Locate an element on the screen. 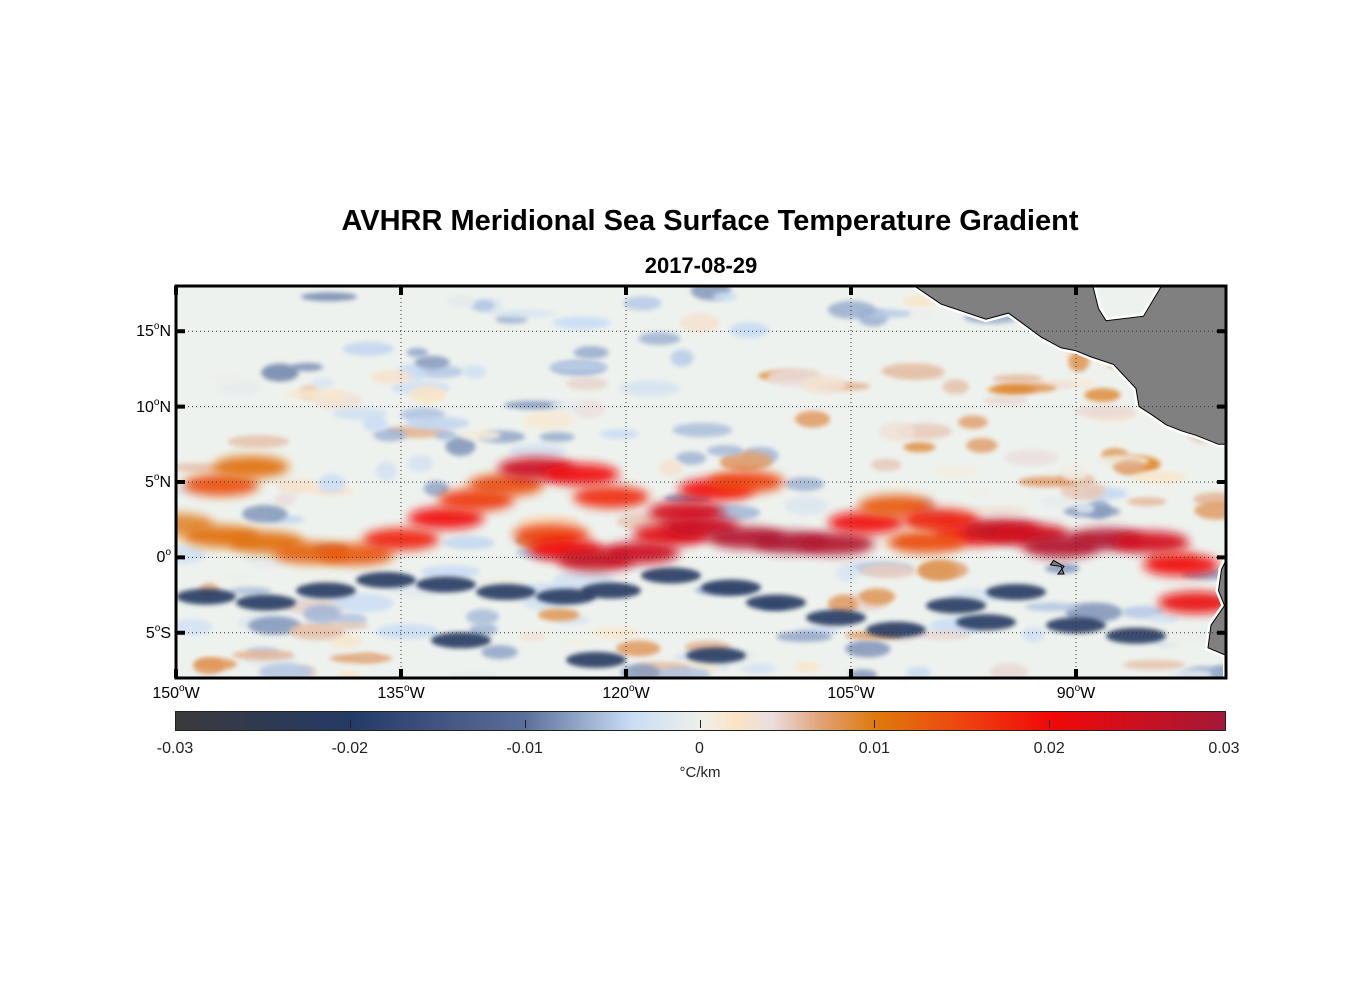  colorbar-tick-label: -0.03 is located at coordinates (175, 748).